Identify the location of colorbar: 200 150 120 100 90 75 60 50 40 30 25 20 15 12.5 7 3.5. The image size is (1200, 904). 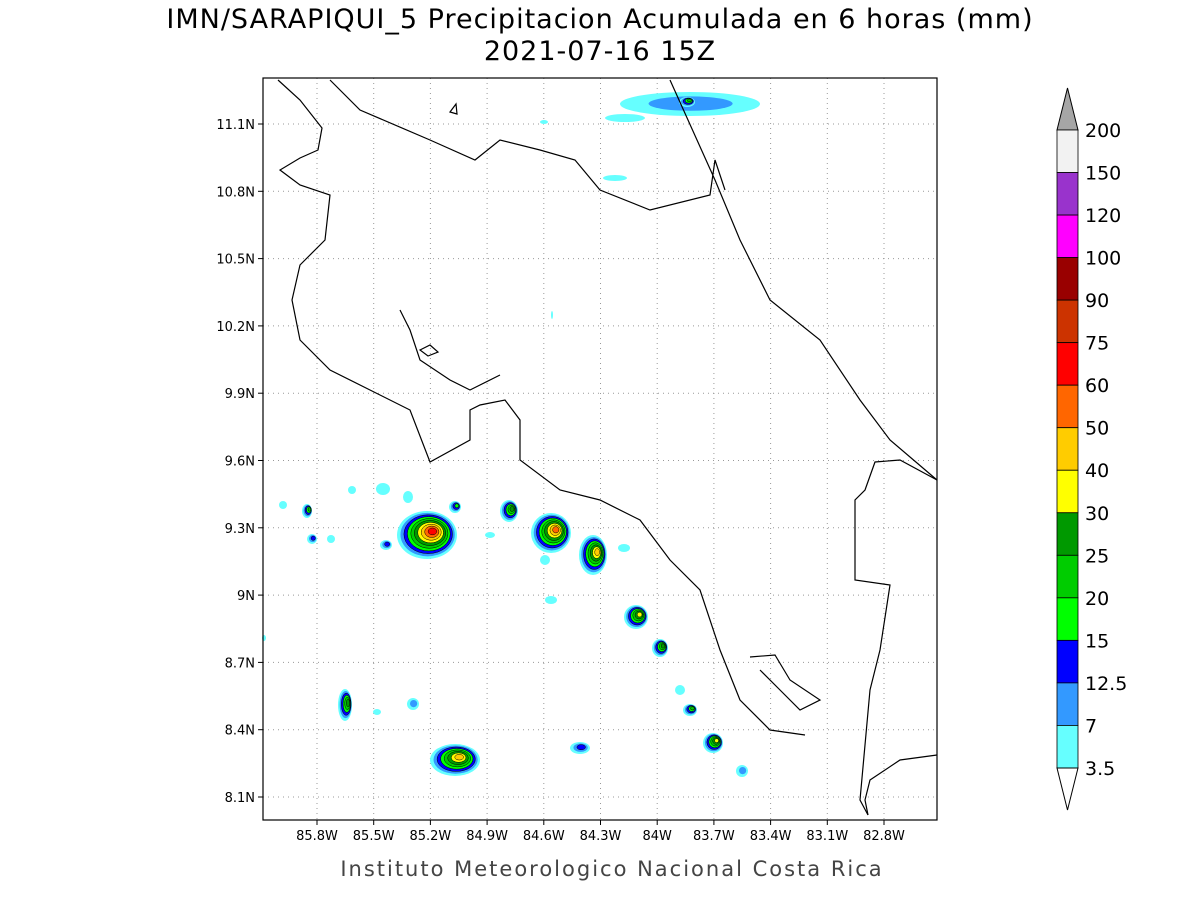
(1091, 449).